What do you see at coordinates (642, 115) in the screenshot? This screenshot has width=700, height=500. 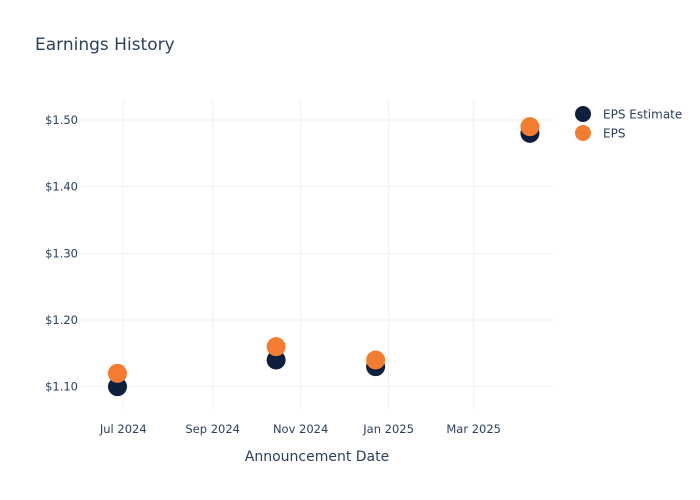 I see `legend-label: EPS Estimate` at bounding box center [642, 115].